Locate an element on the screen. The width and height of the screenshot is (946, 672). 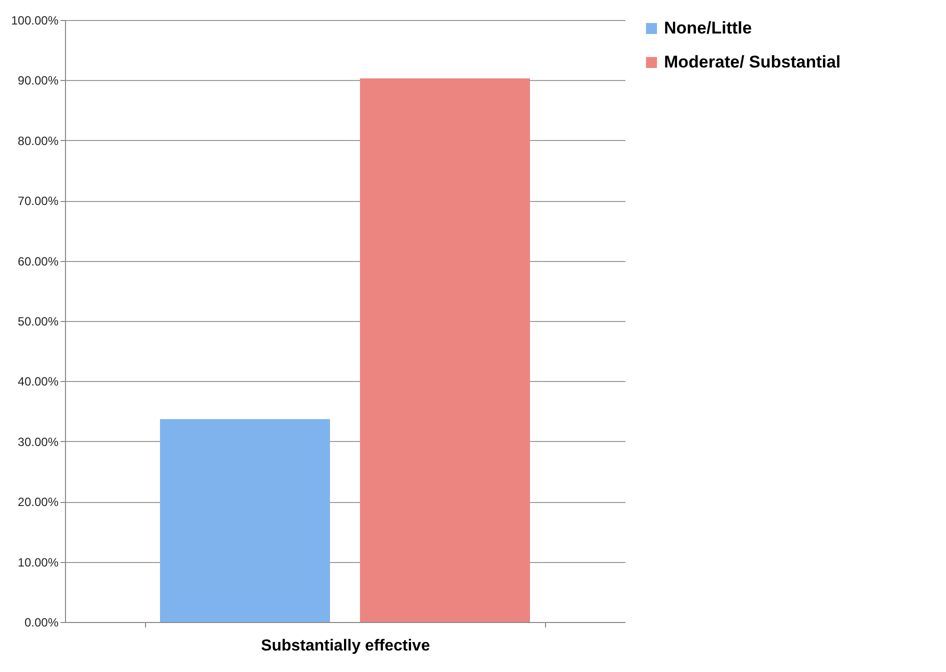
y-tick-label: 80.00% is located at coordinates (38, 141).